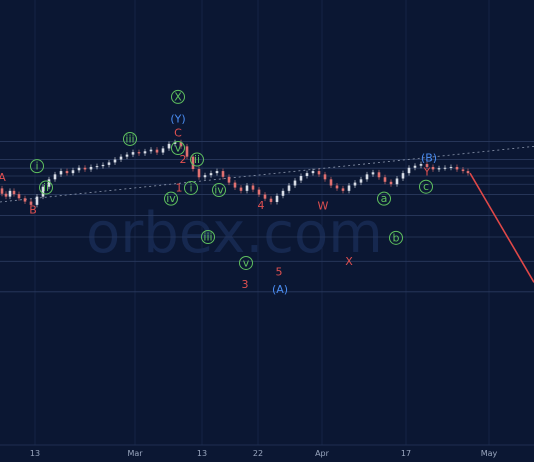 This screenshot has width=534, height=462. I want to click on wave-label: C, so click(178, 133).